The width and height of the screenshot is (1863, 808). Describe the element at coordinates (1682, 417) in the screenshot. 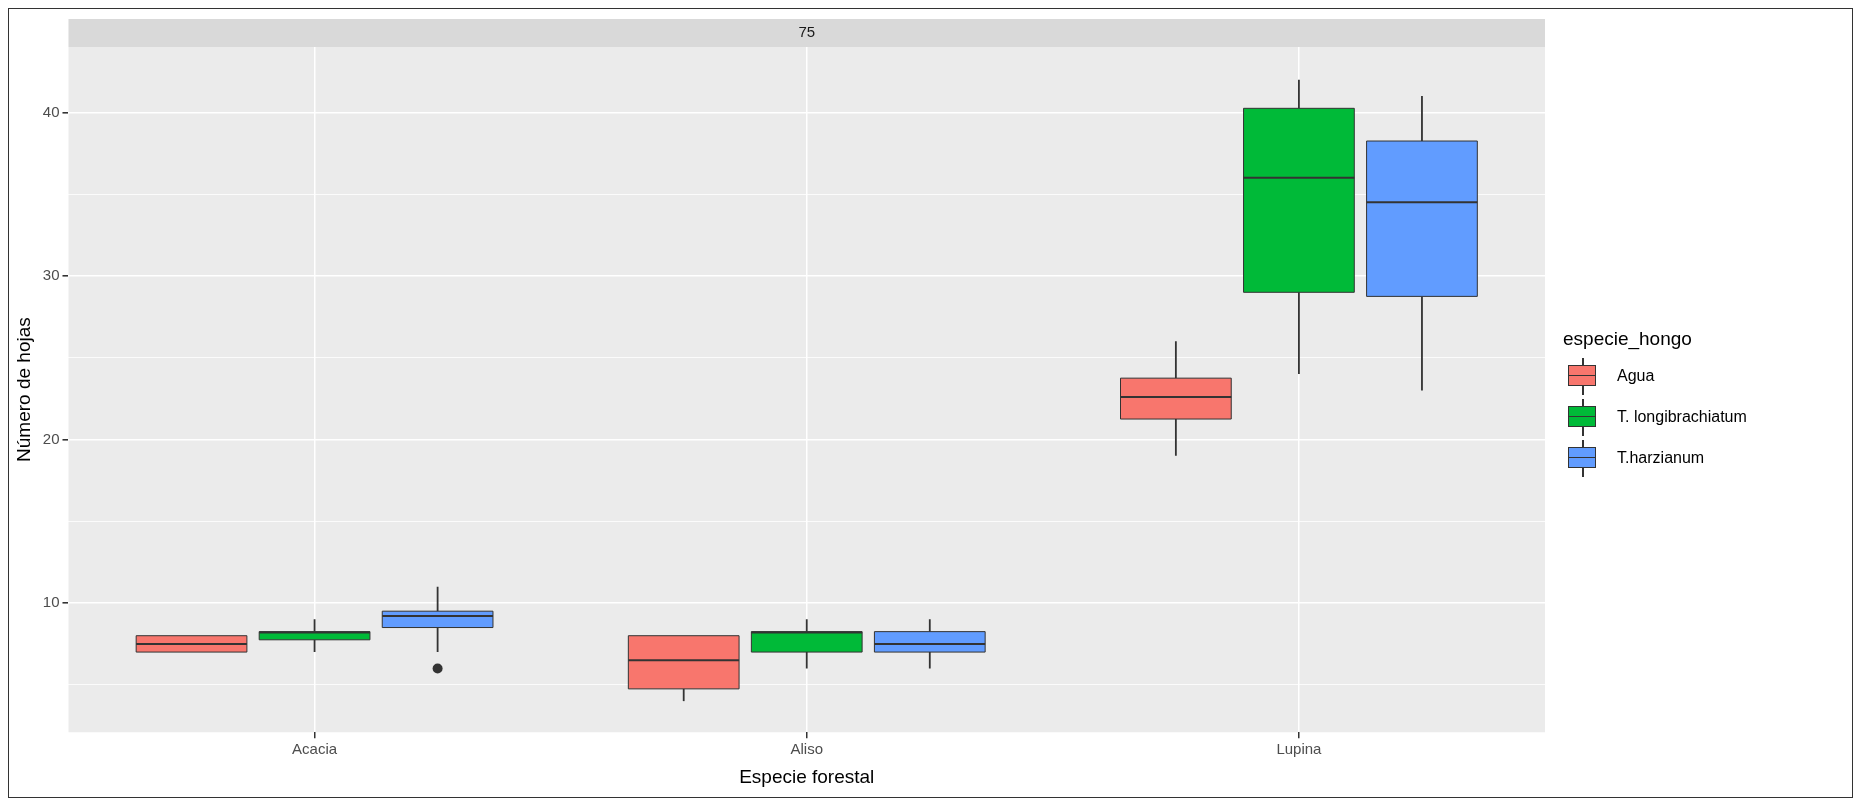

I see `legend-label: T. longibrachiatum` at that location.